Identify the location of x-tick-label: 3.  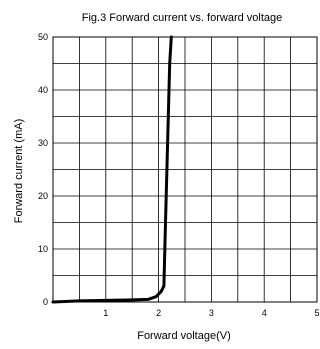
(211, 313).